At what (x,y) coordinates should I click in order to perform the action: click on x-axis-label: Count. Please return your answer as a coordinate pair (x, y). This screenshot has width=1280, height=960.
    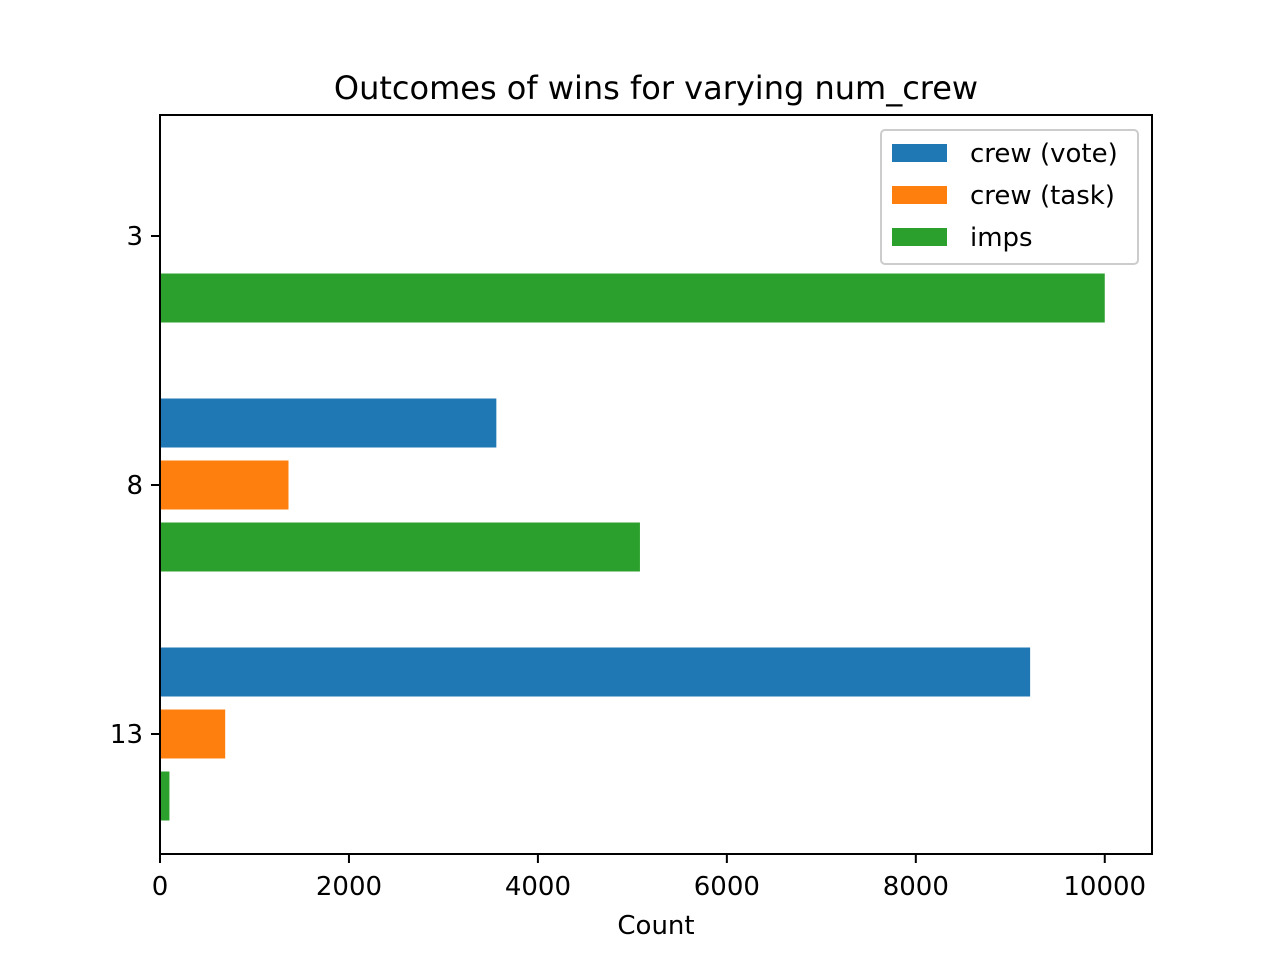
    Looking at the image, I should click on (655, 926).